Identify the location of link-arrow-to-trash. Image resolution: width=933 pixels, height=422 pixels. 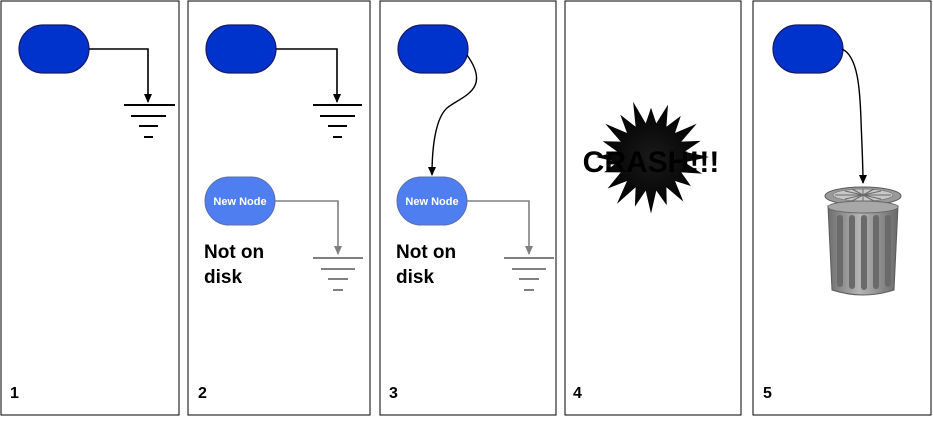
(854, 116).